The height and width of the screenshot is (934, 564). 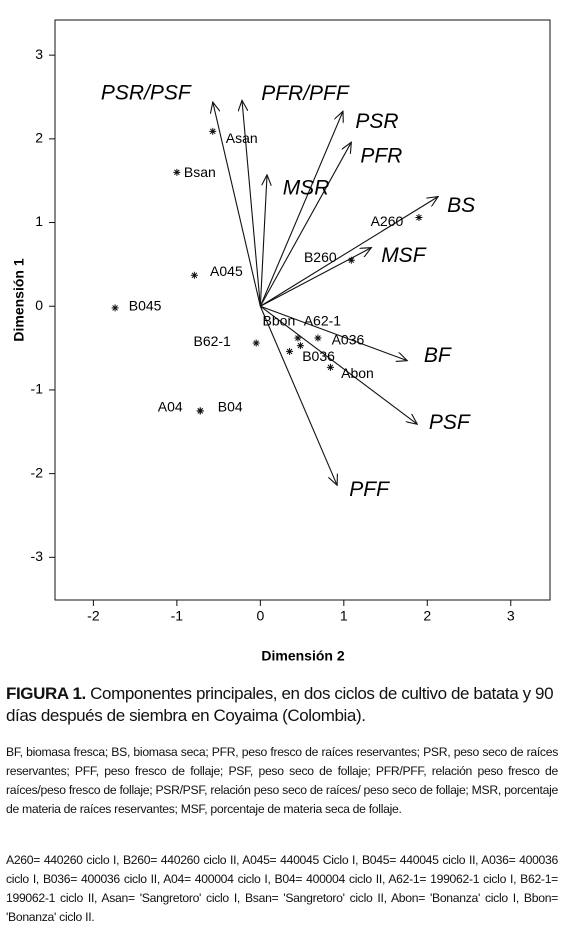 I want to click on vector-label: BF, so click(x=438, y=355).